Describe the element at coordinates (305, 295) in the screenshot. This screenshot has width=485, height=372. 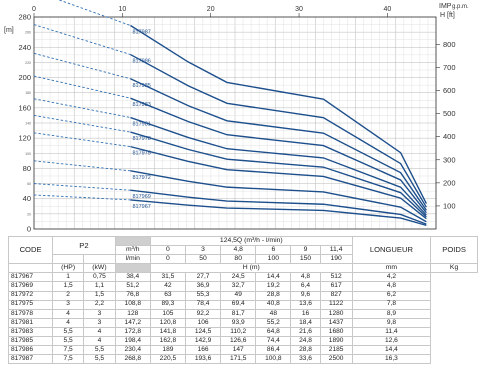
I see `head-cell: 9,6` at that location.